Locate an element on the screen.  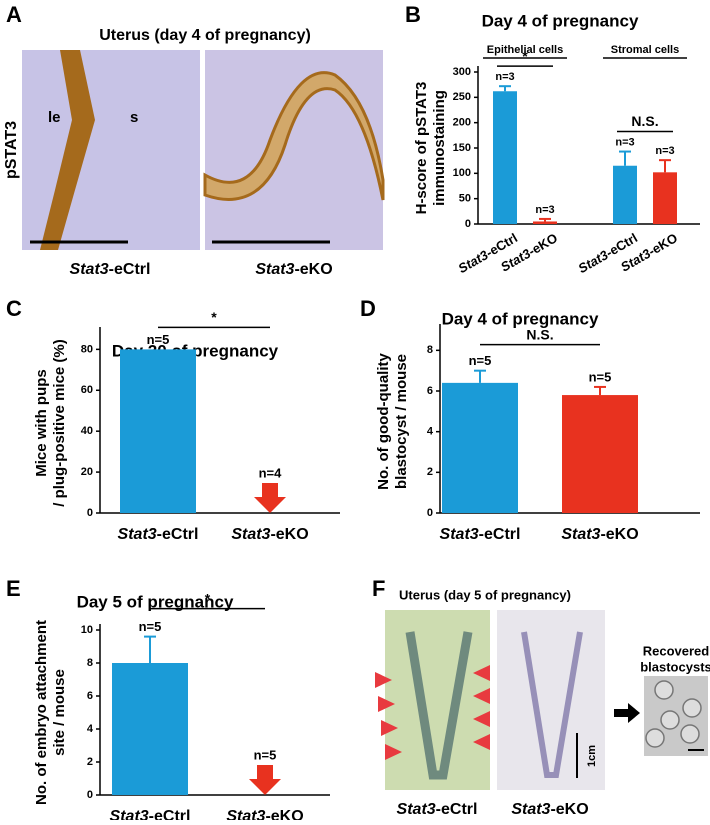
region-label: le is located at coordinates (54, 117).